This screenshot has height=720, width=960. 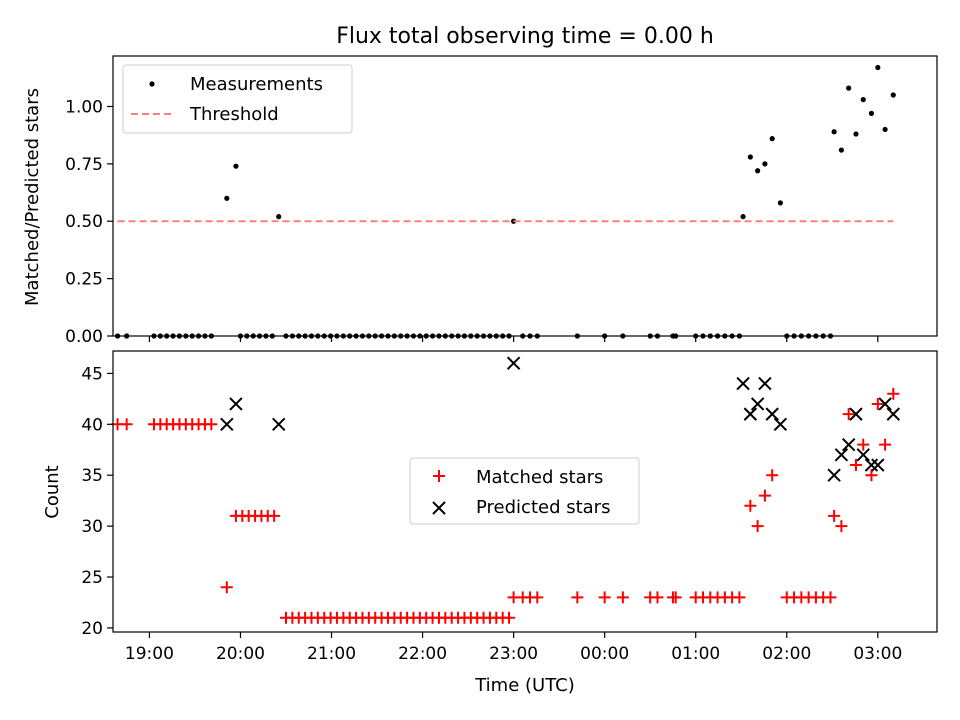 I want to click on ratio-y-tick-label: 0.50, so click(x=84, y=222).